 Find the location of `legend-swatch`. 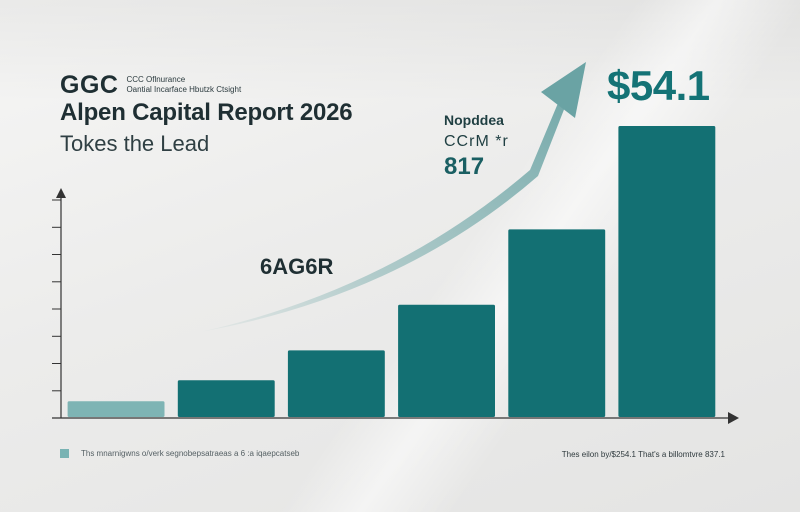

legend-swatch is located at coordinates (64, 453).